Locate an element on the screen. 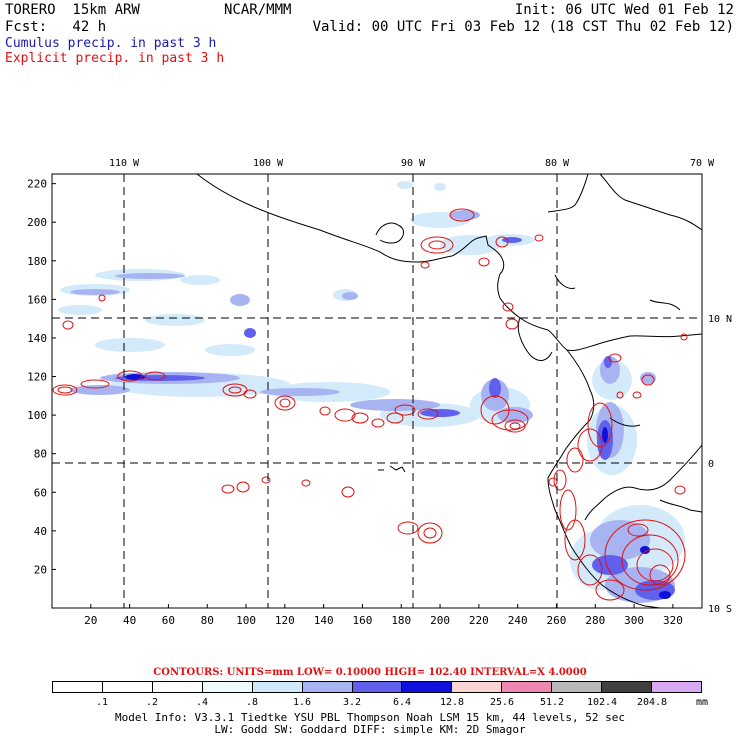  legend-label: 1.6 is located at coordinates (302, 702).